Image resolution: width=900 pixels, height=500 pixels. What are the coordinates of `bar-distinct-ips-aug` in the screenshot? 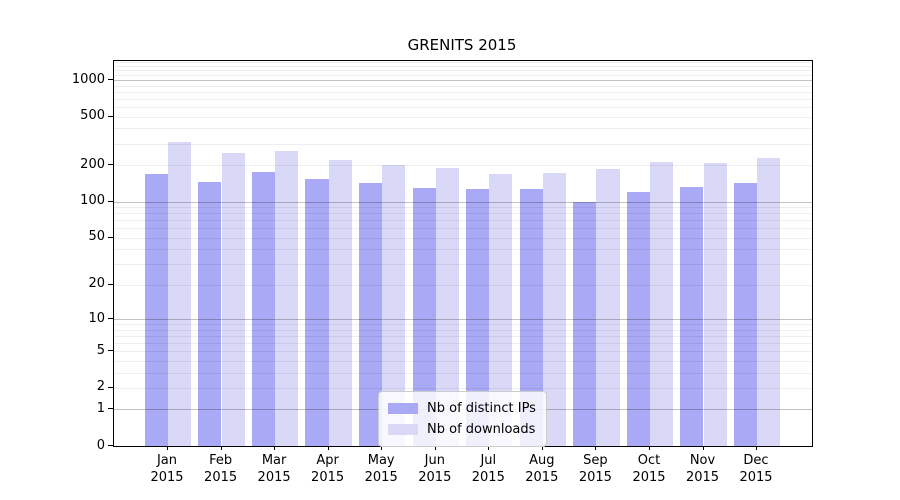 It's located at (531, 317).